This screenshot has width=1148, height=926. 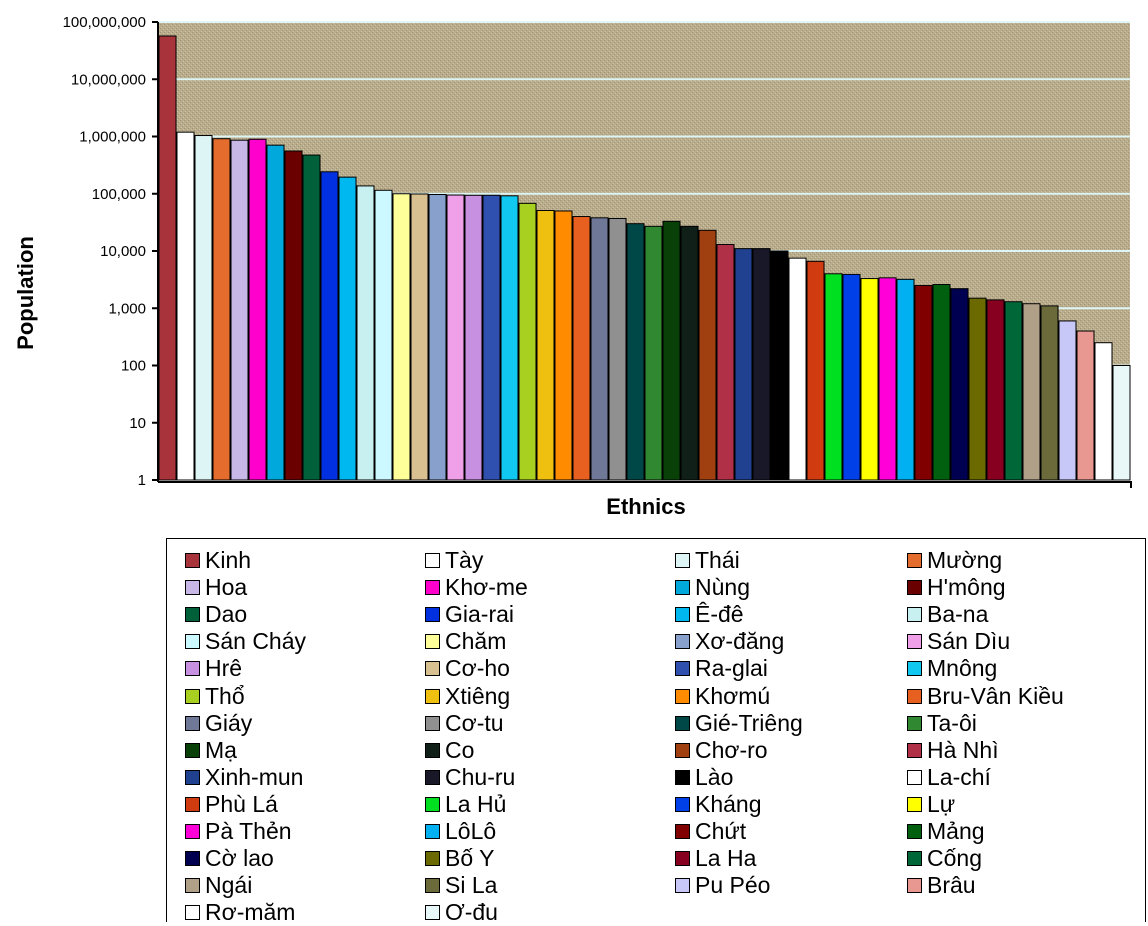 I want to click on legend-label: Chơ-ro, so click(x=731, y=749).